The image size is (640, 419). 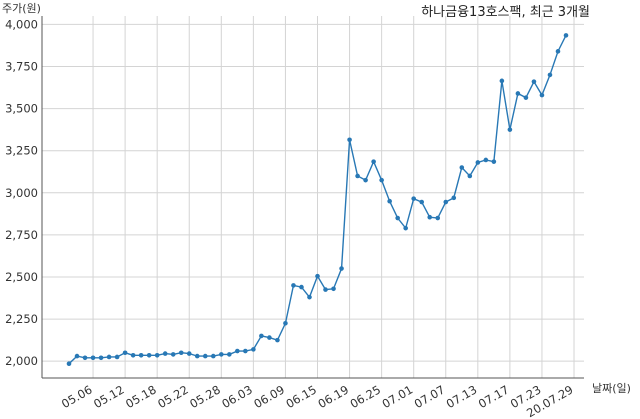 What do you see at coordinates (205, 396) in the screenshot?
I see `x-tick-label: 05.28` at bounding box center [205, 396].